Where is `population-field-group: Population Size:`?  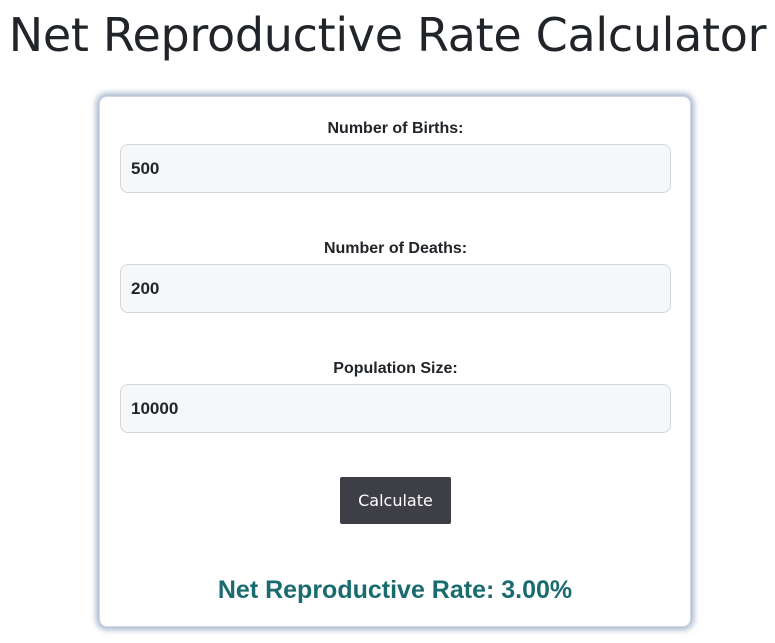
population-field-group: Population Size: is located at coordinates (395, 396).